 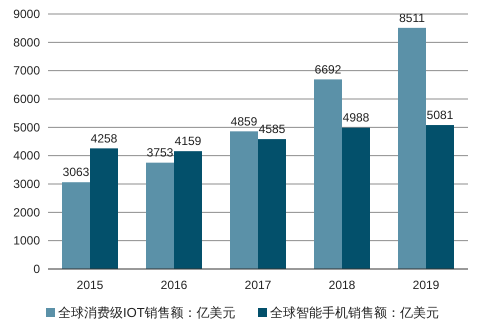 What do you see at coordinates (26, 184) in the screenshot?
I see `y-tick-label: 3000` at bounding box center [26, 184].